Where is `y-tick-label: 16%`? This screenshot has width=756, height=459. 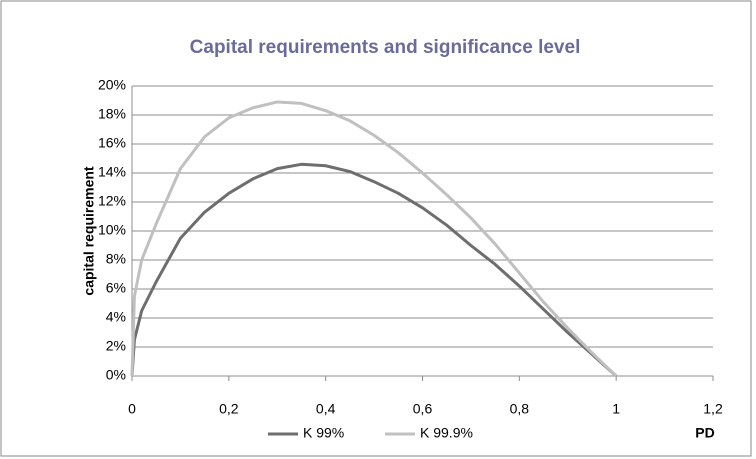 y-tick-label: 16% is located at coordinates (112, 143).